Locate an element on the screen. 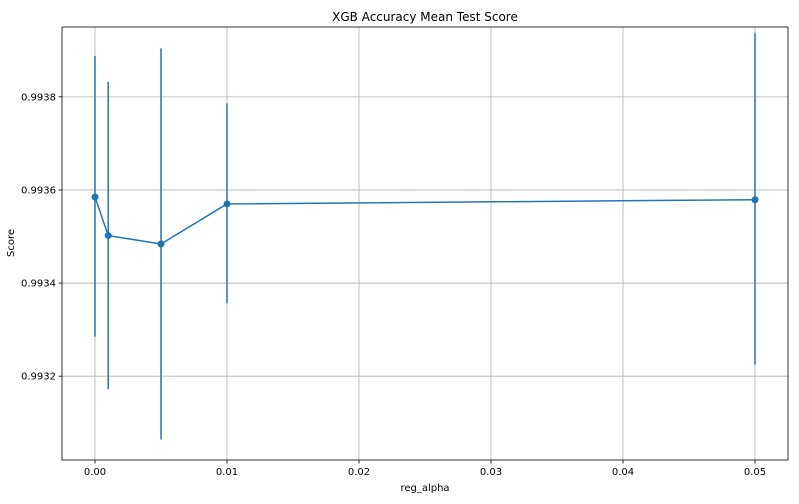 Image resolution: width=799 pixels, height=504 pixels. y-tick-label: 0.9938 is located at coordinates (38, 97).